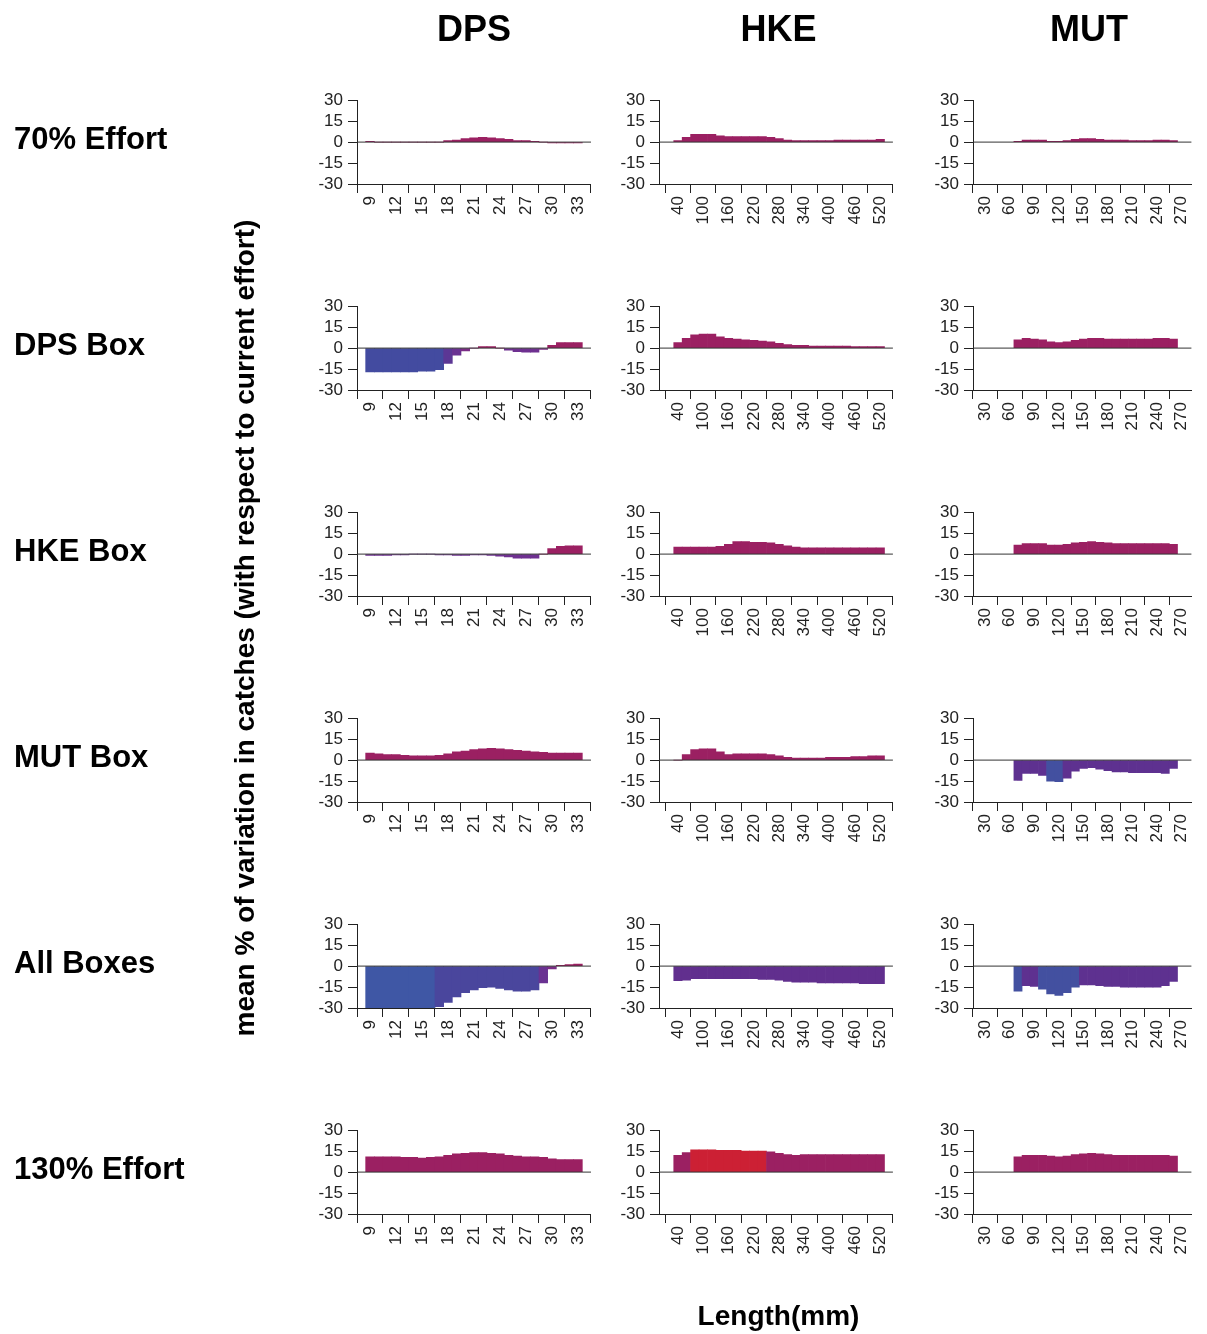 Image resolution: width=1207 pixels, height=1334 pixels. I want to click on x-tick-label: 15, so click(421, 823).